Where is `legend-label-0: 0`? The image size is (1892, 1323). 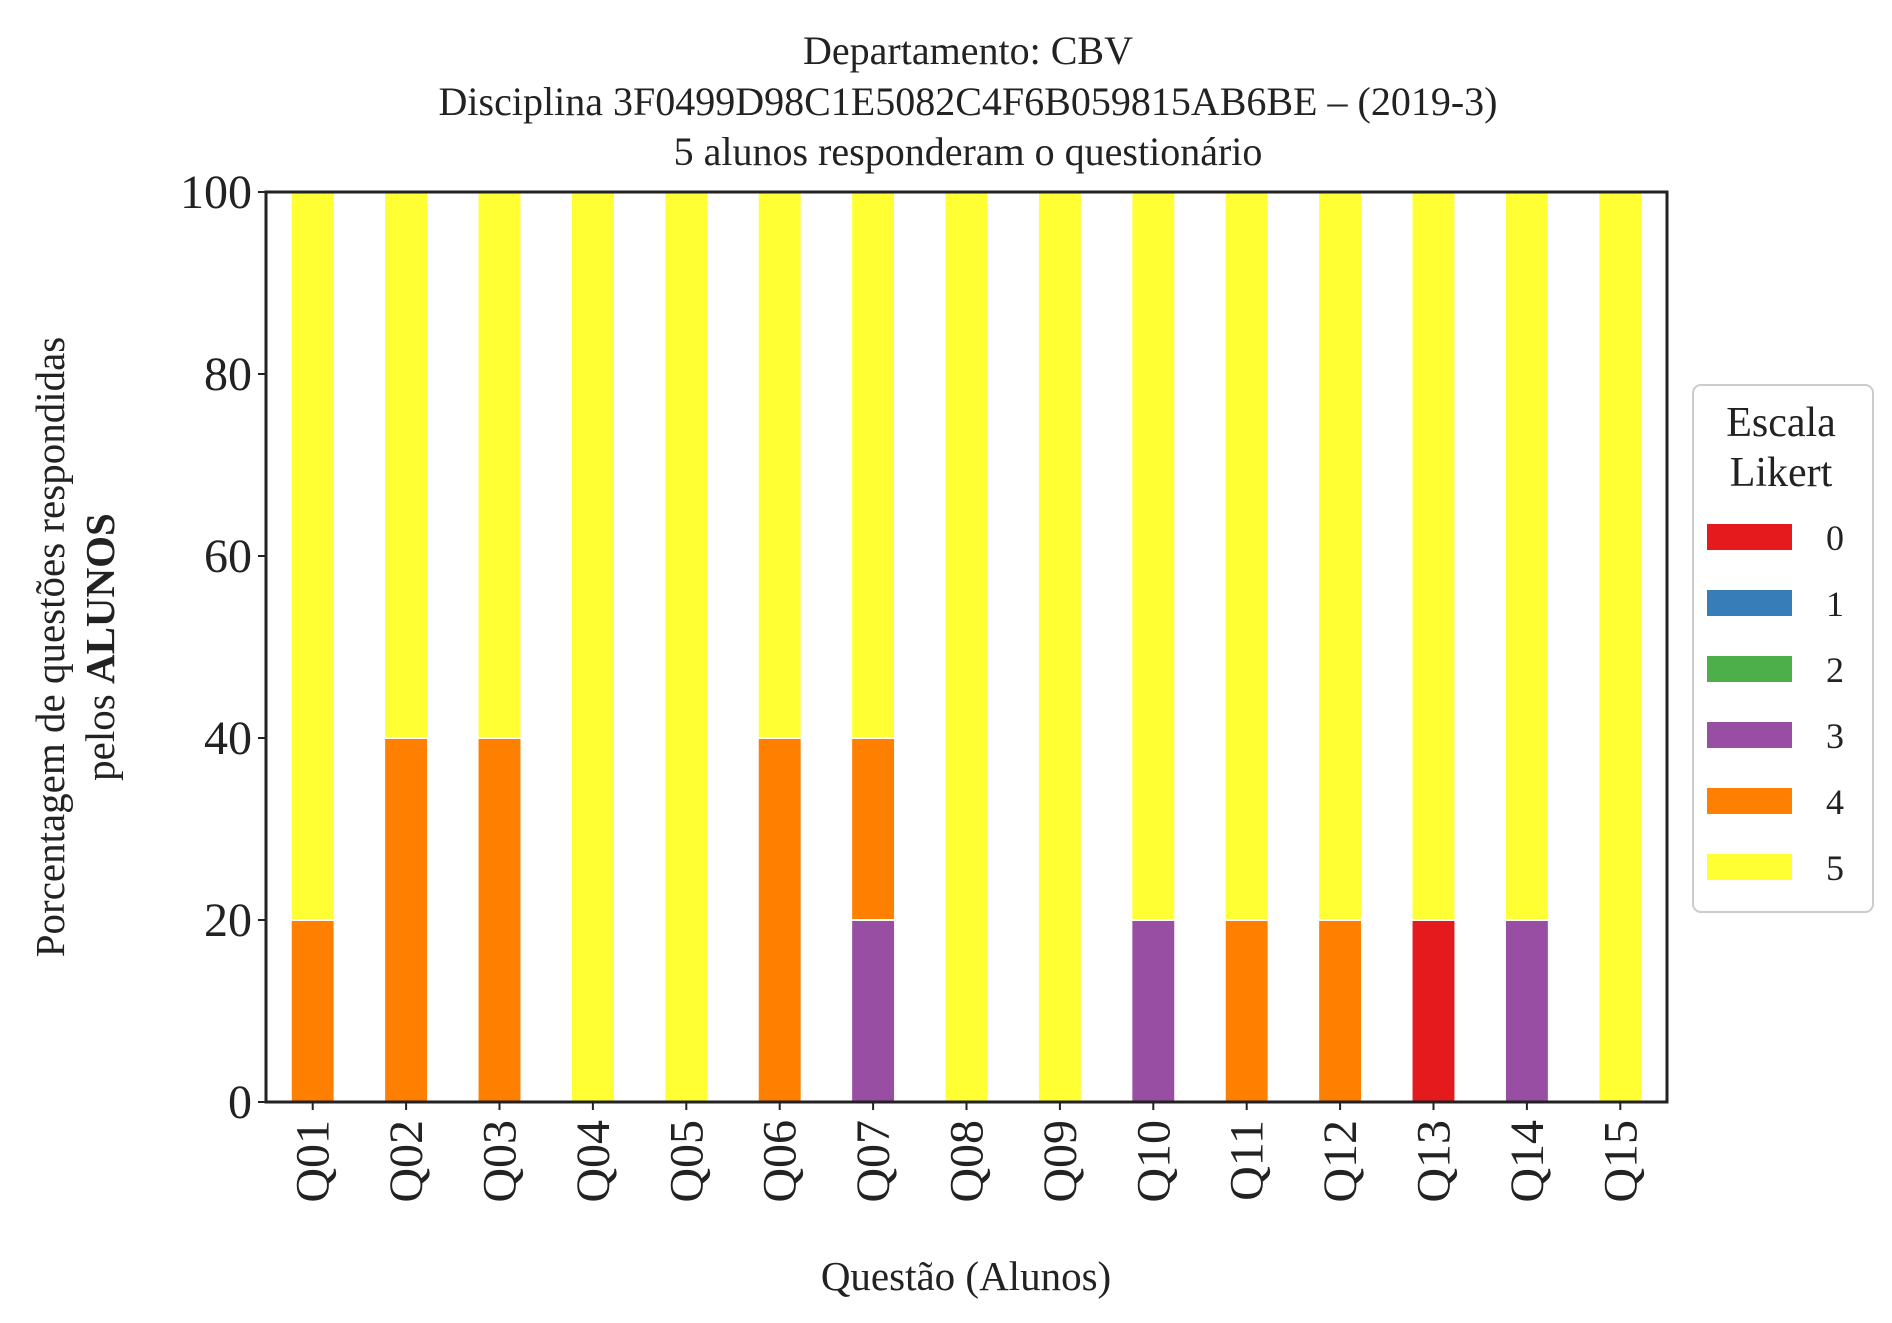
legend-label-0: 0 is located at coordinates (1835, 538).